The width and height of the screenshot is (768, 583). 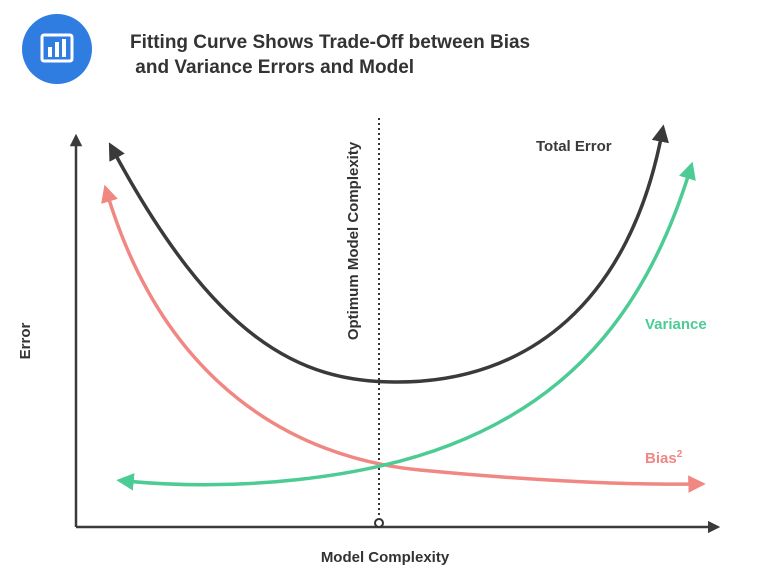 I want to click on bias-superscript: 2, so click(x=680, y=454).